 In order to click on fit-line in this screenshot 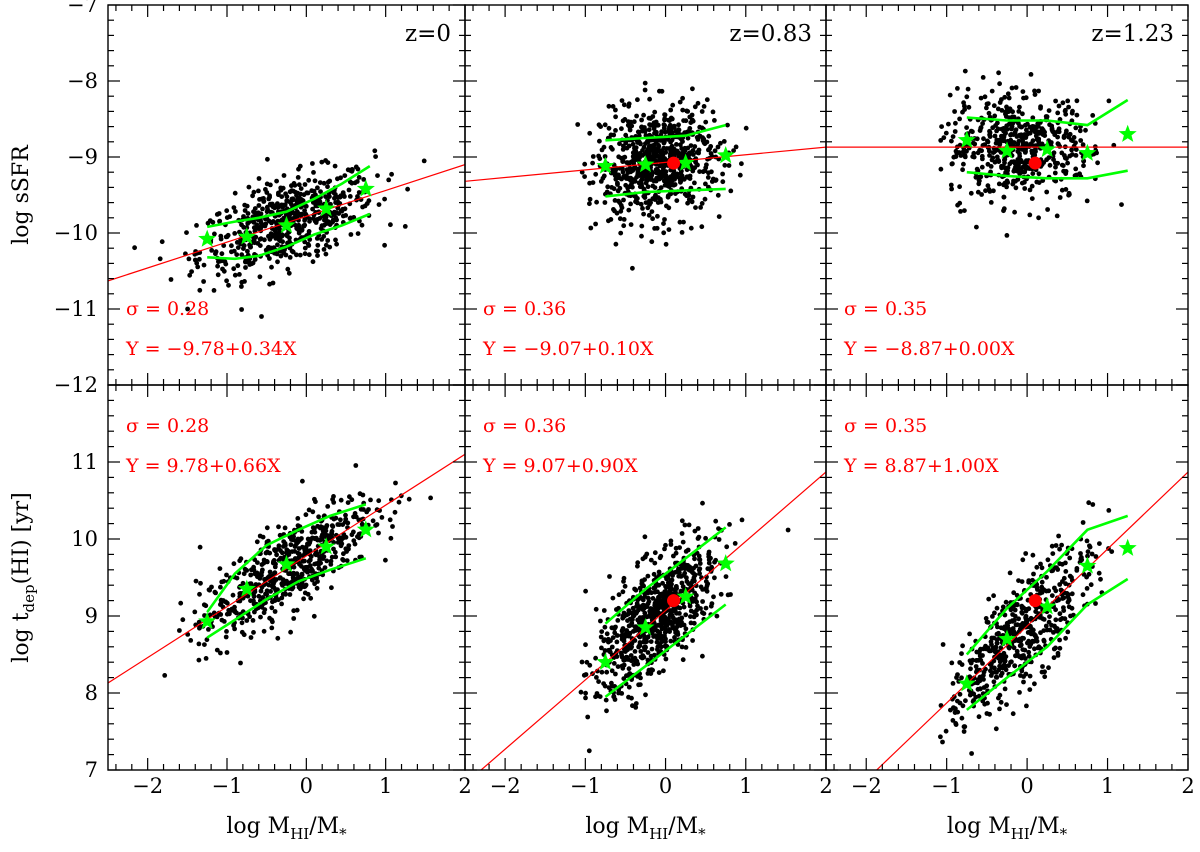, I will do `click(1031, 620)`.